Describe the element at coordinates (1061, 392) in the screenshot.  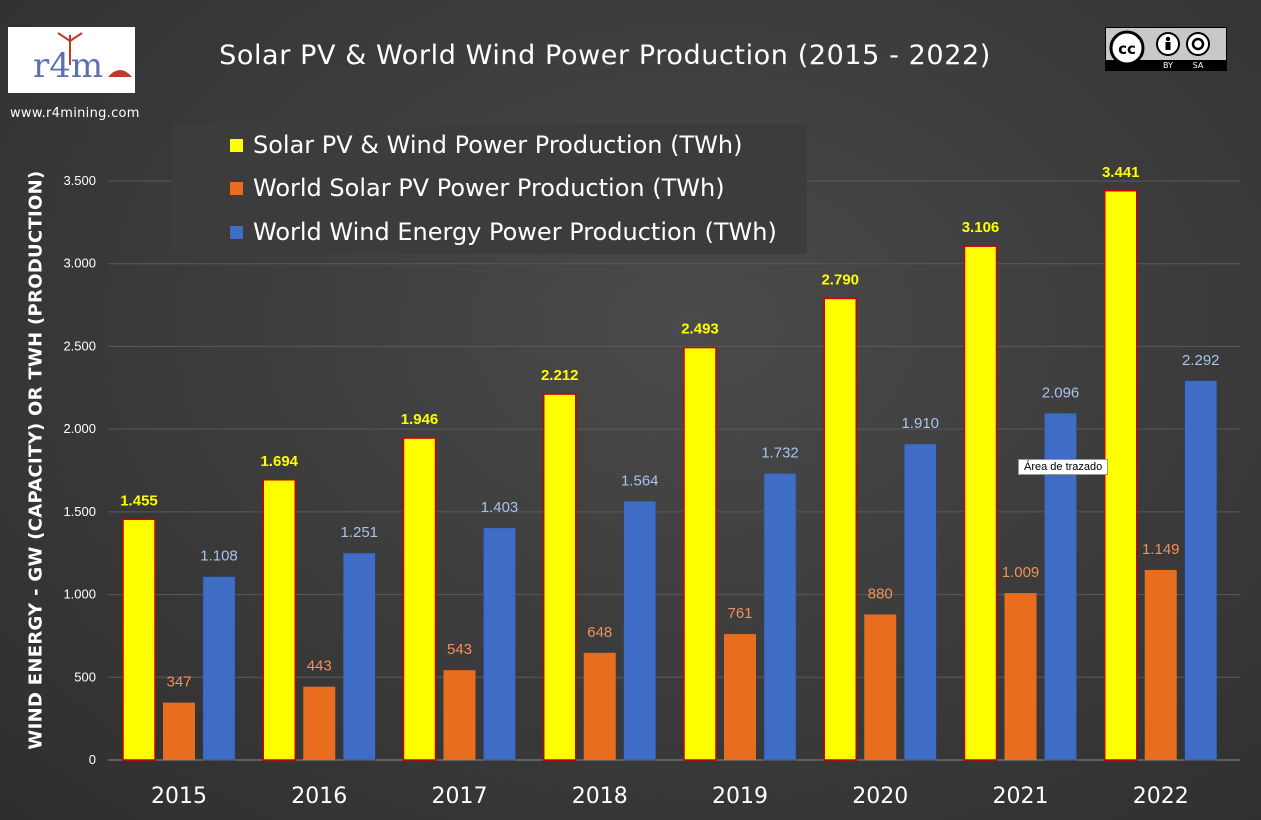
I see `data-label-wind-2021: 2.096` at that location.